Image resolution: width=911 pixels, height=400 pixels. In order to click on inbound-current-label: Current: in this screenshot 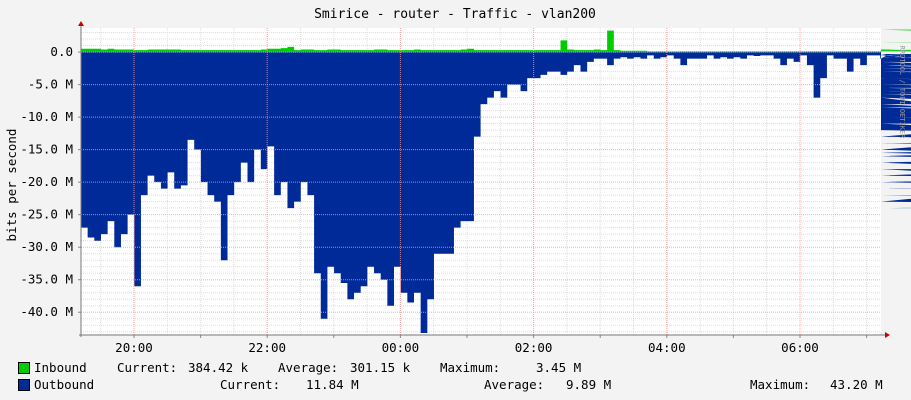, I will do `click(147, 367)`.